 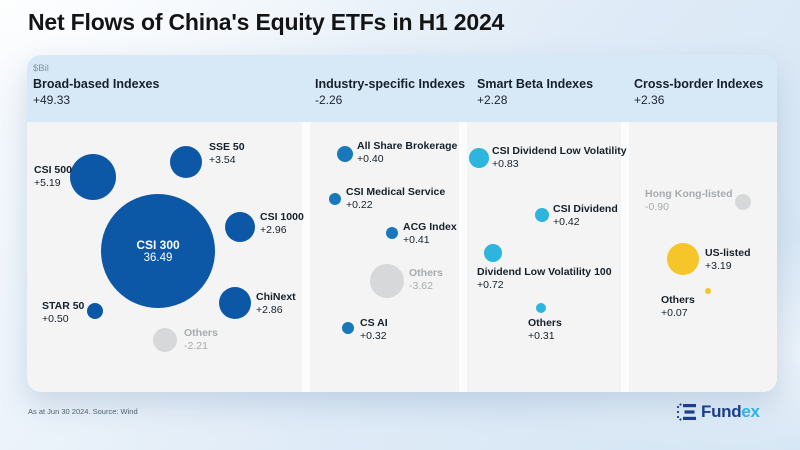 I want to click on bubble-label: Others -3.62, so click(x=426, y=280).